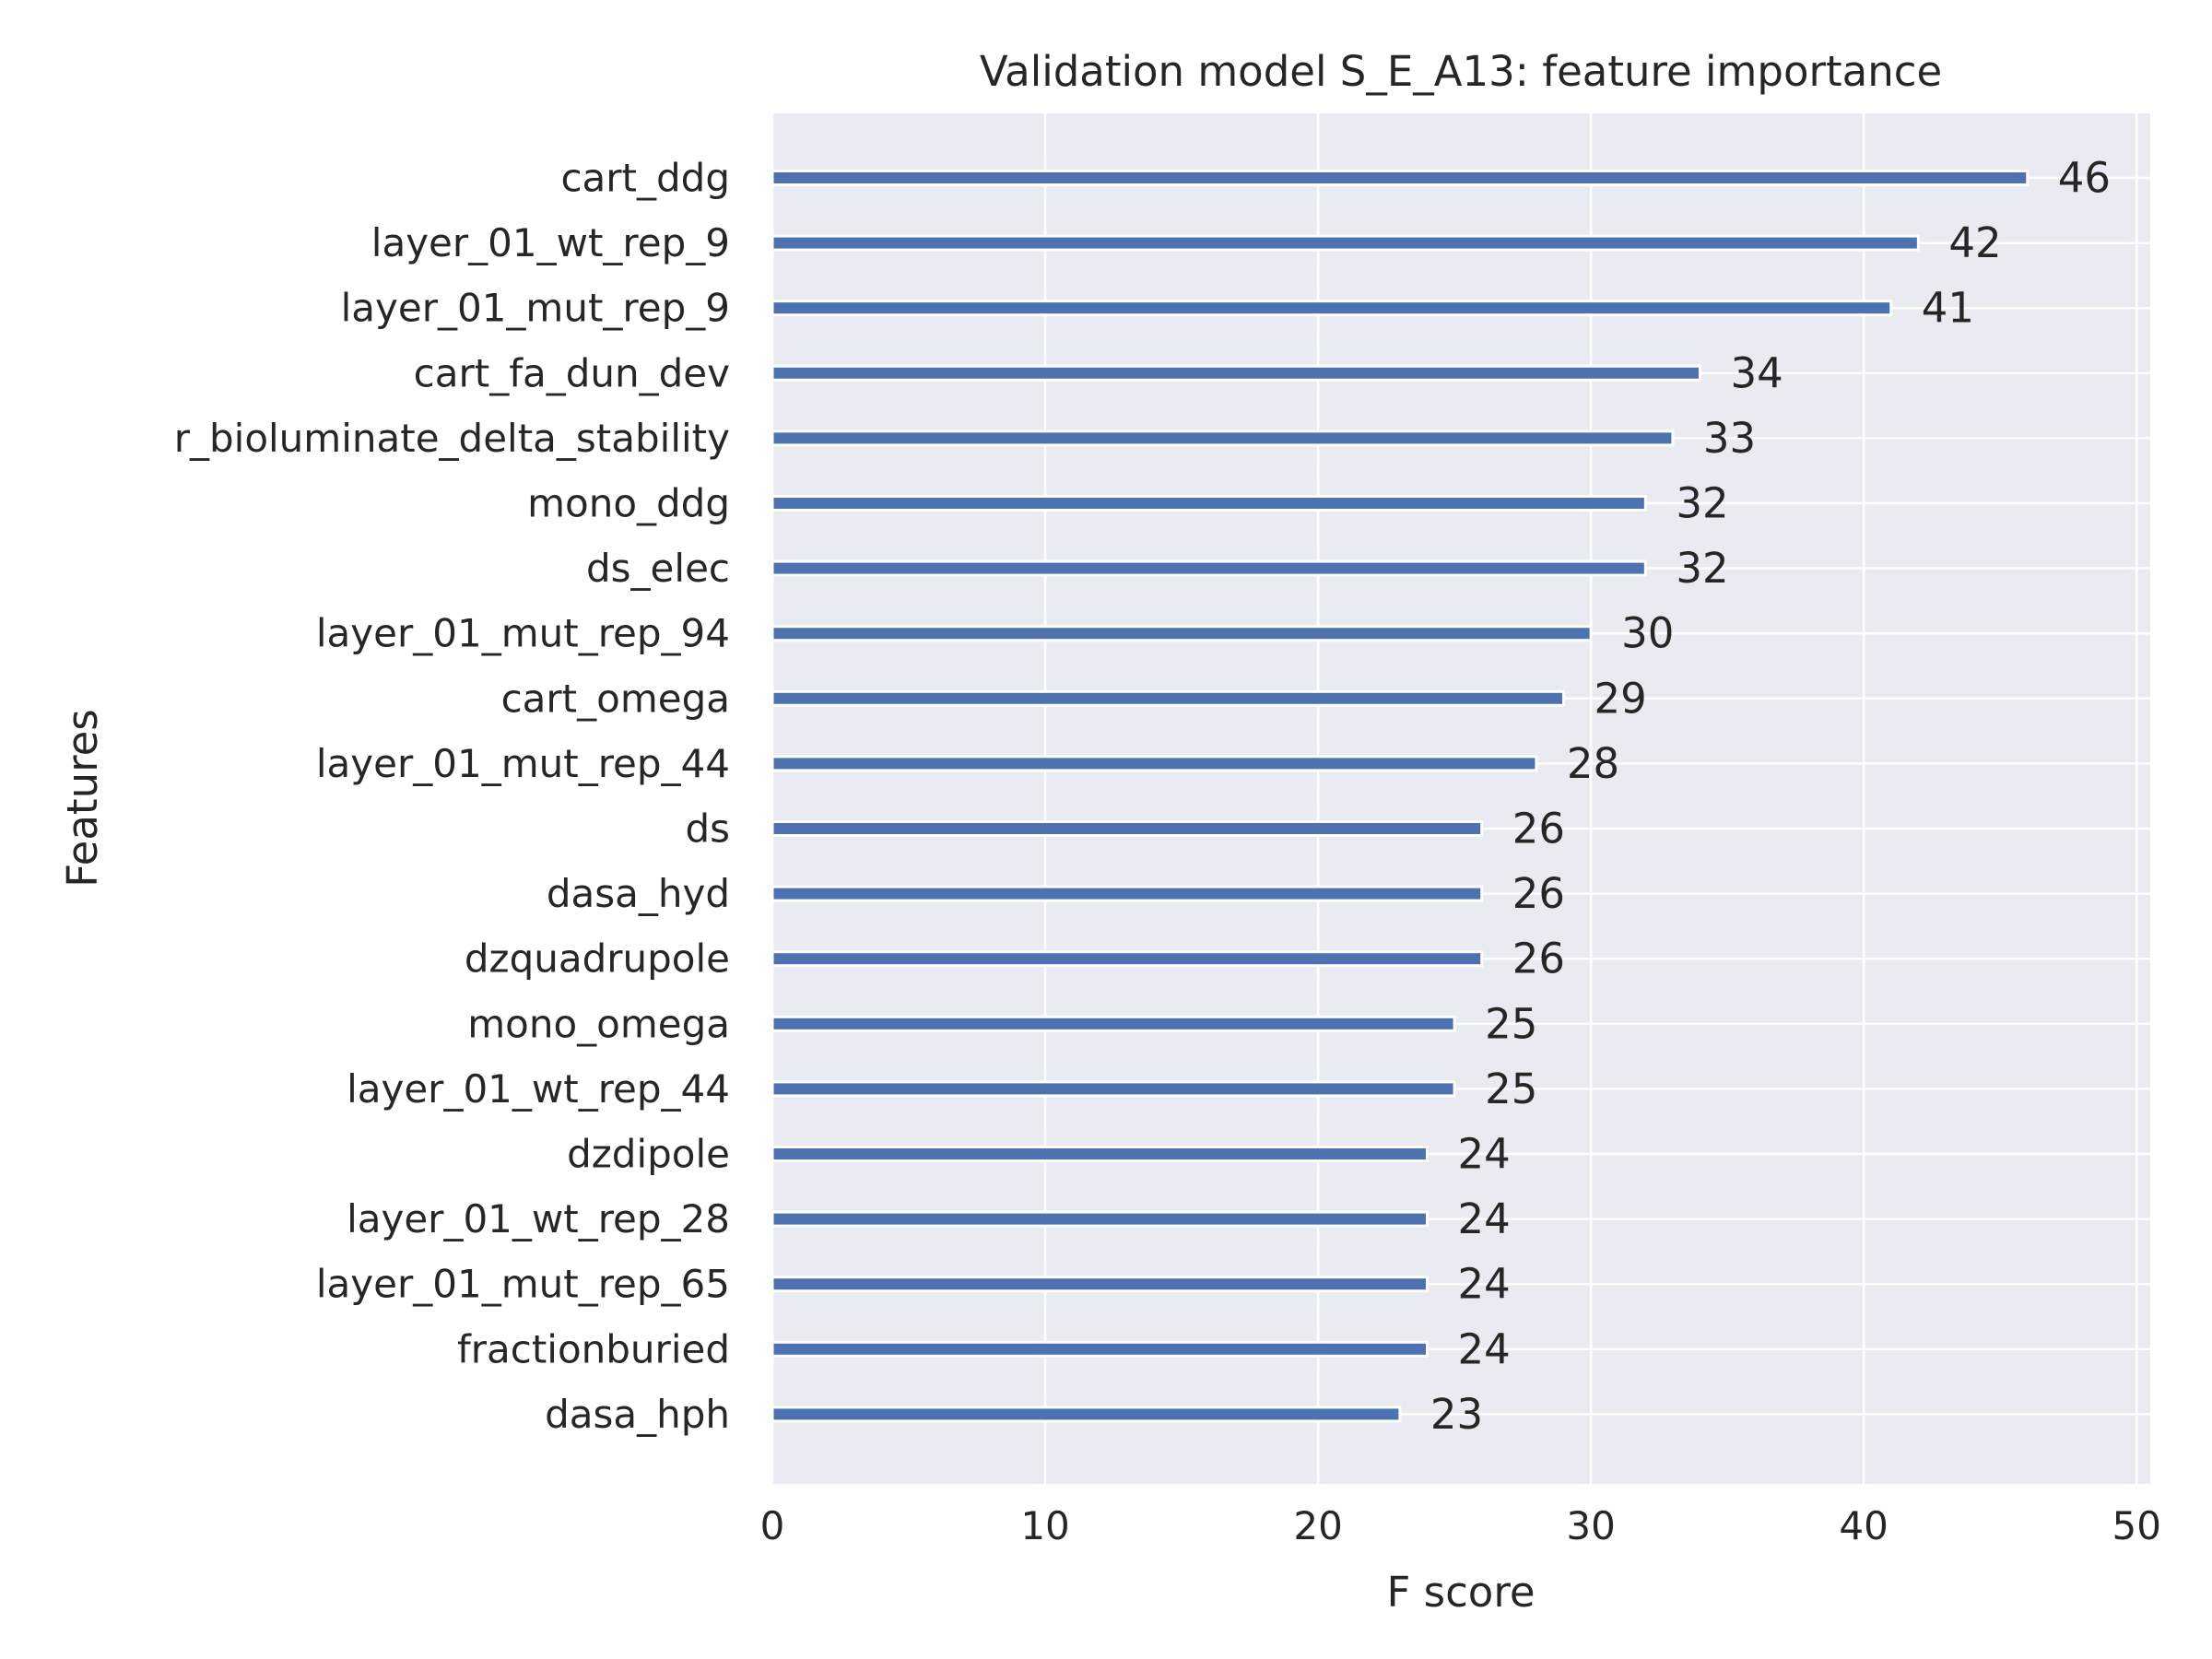 This screenshot has height=1659, width=2212. Describe the element at coordinates (1460, 1525) in the screenshot. I see `x-tick-labels: 0 10 20 30 40 50` at that location.